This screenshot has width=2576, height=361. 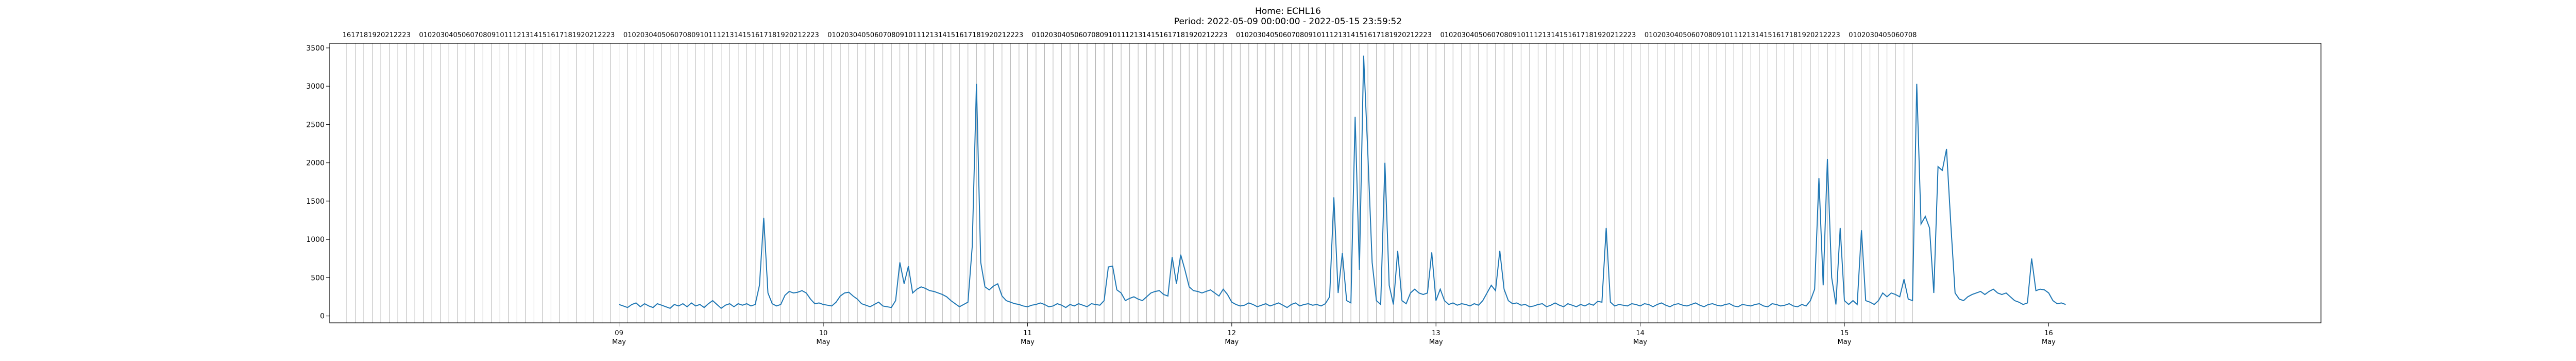 I want to click on x-tick-day-label: 09, so click(x=619, y=333).